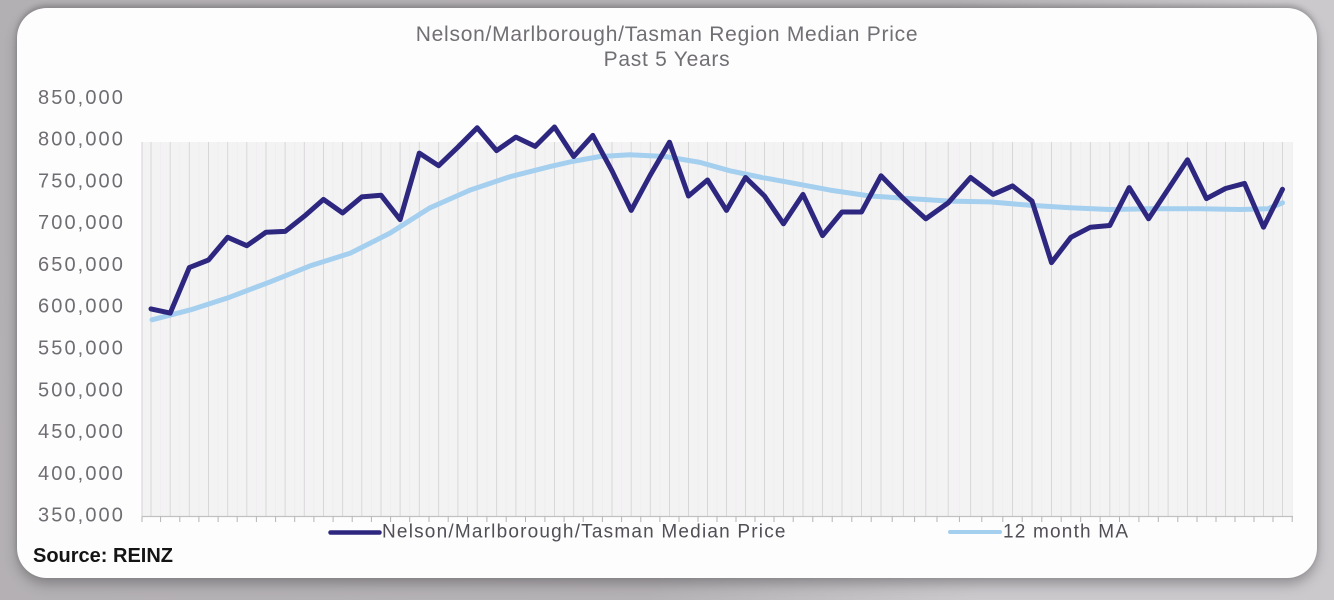 This screenshot has width=1334, height=600. I want to click on svg-text: 550,000, so click(81, 349).